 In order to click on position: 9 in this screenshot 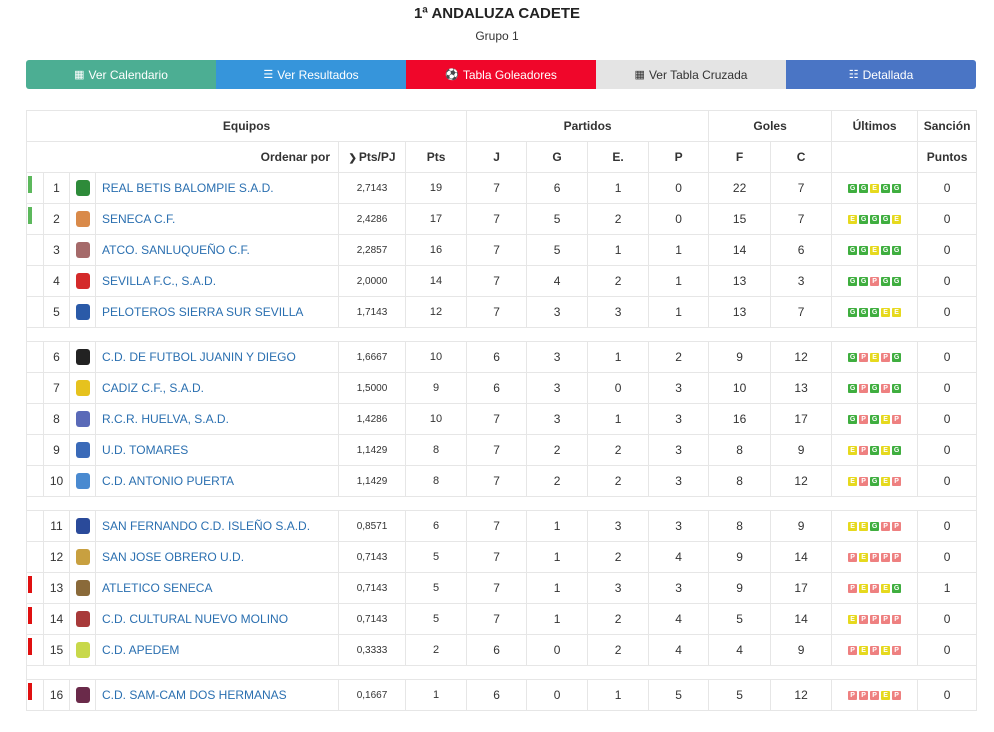, I will do `click(56, 450)`.